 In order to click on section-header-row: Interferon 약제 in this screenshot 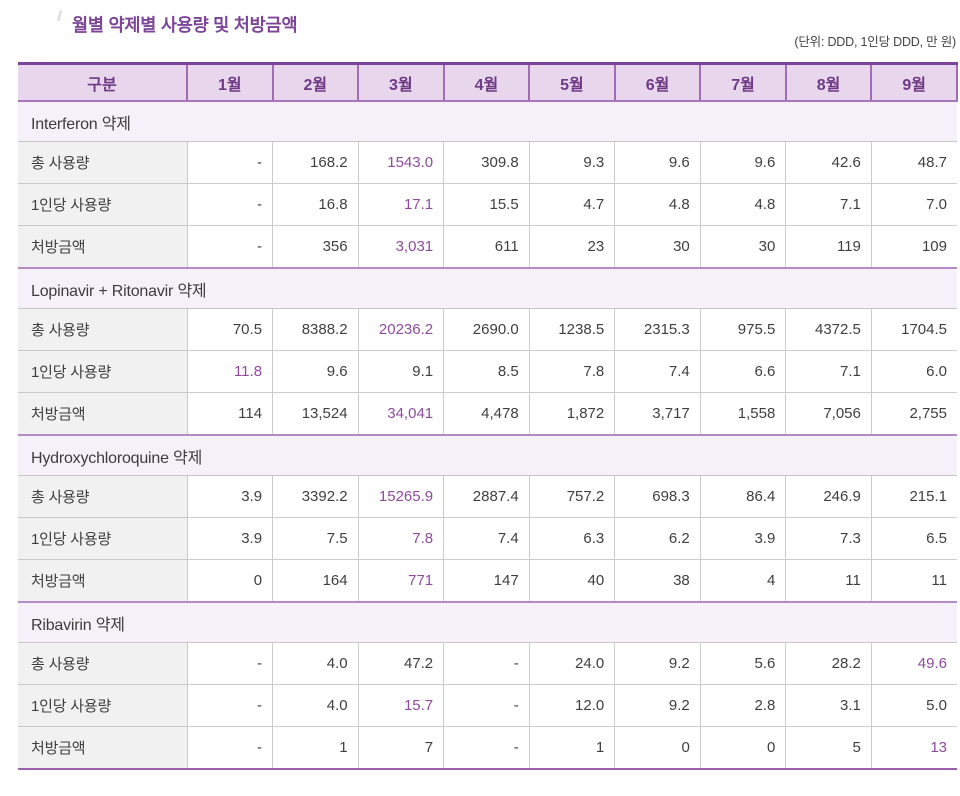, I will do `click(487, 121)`.